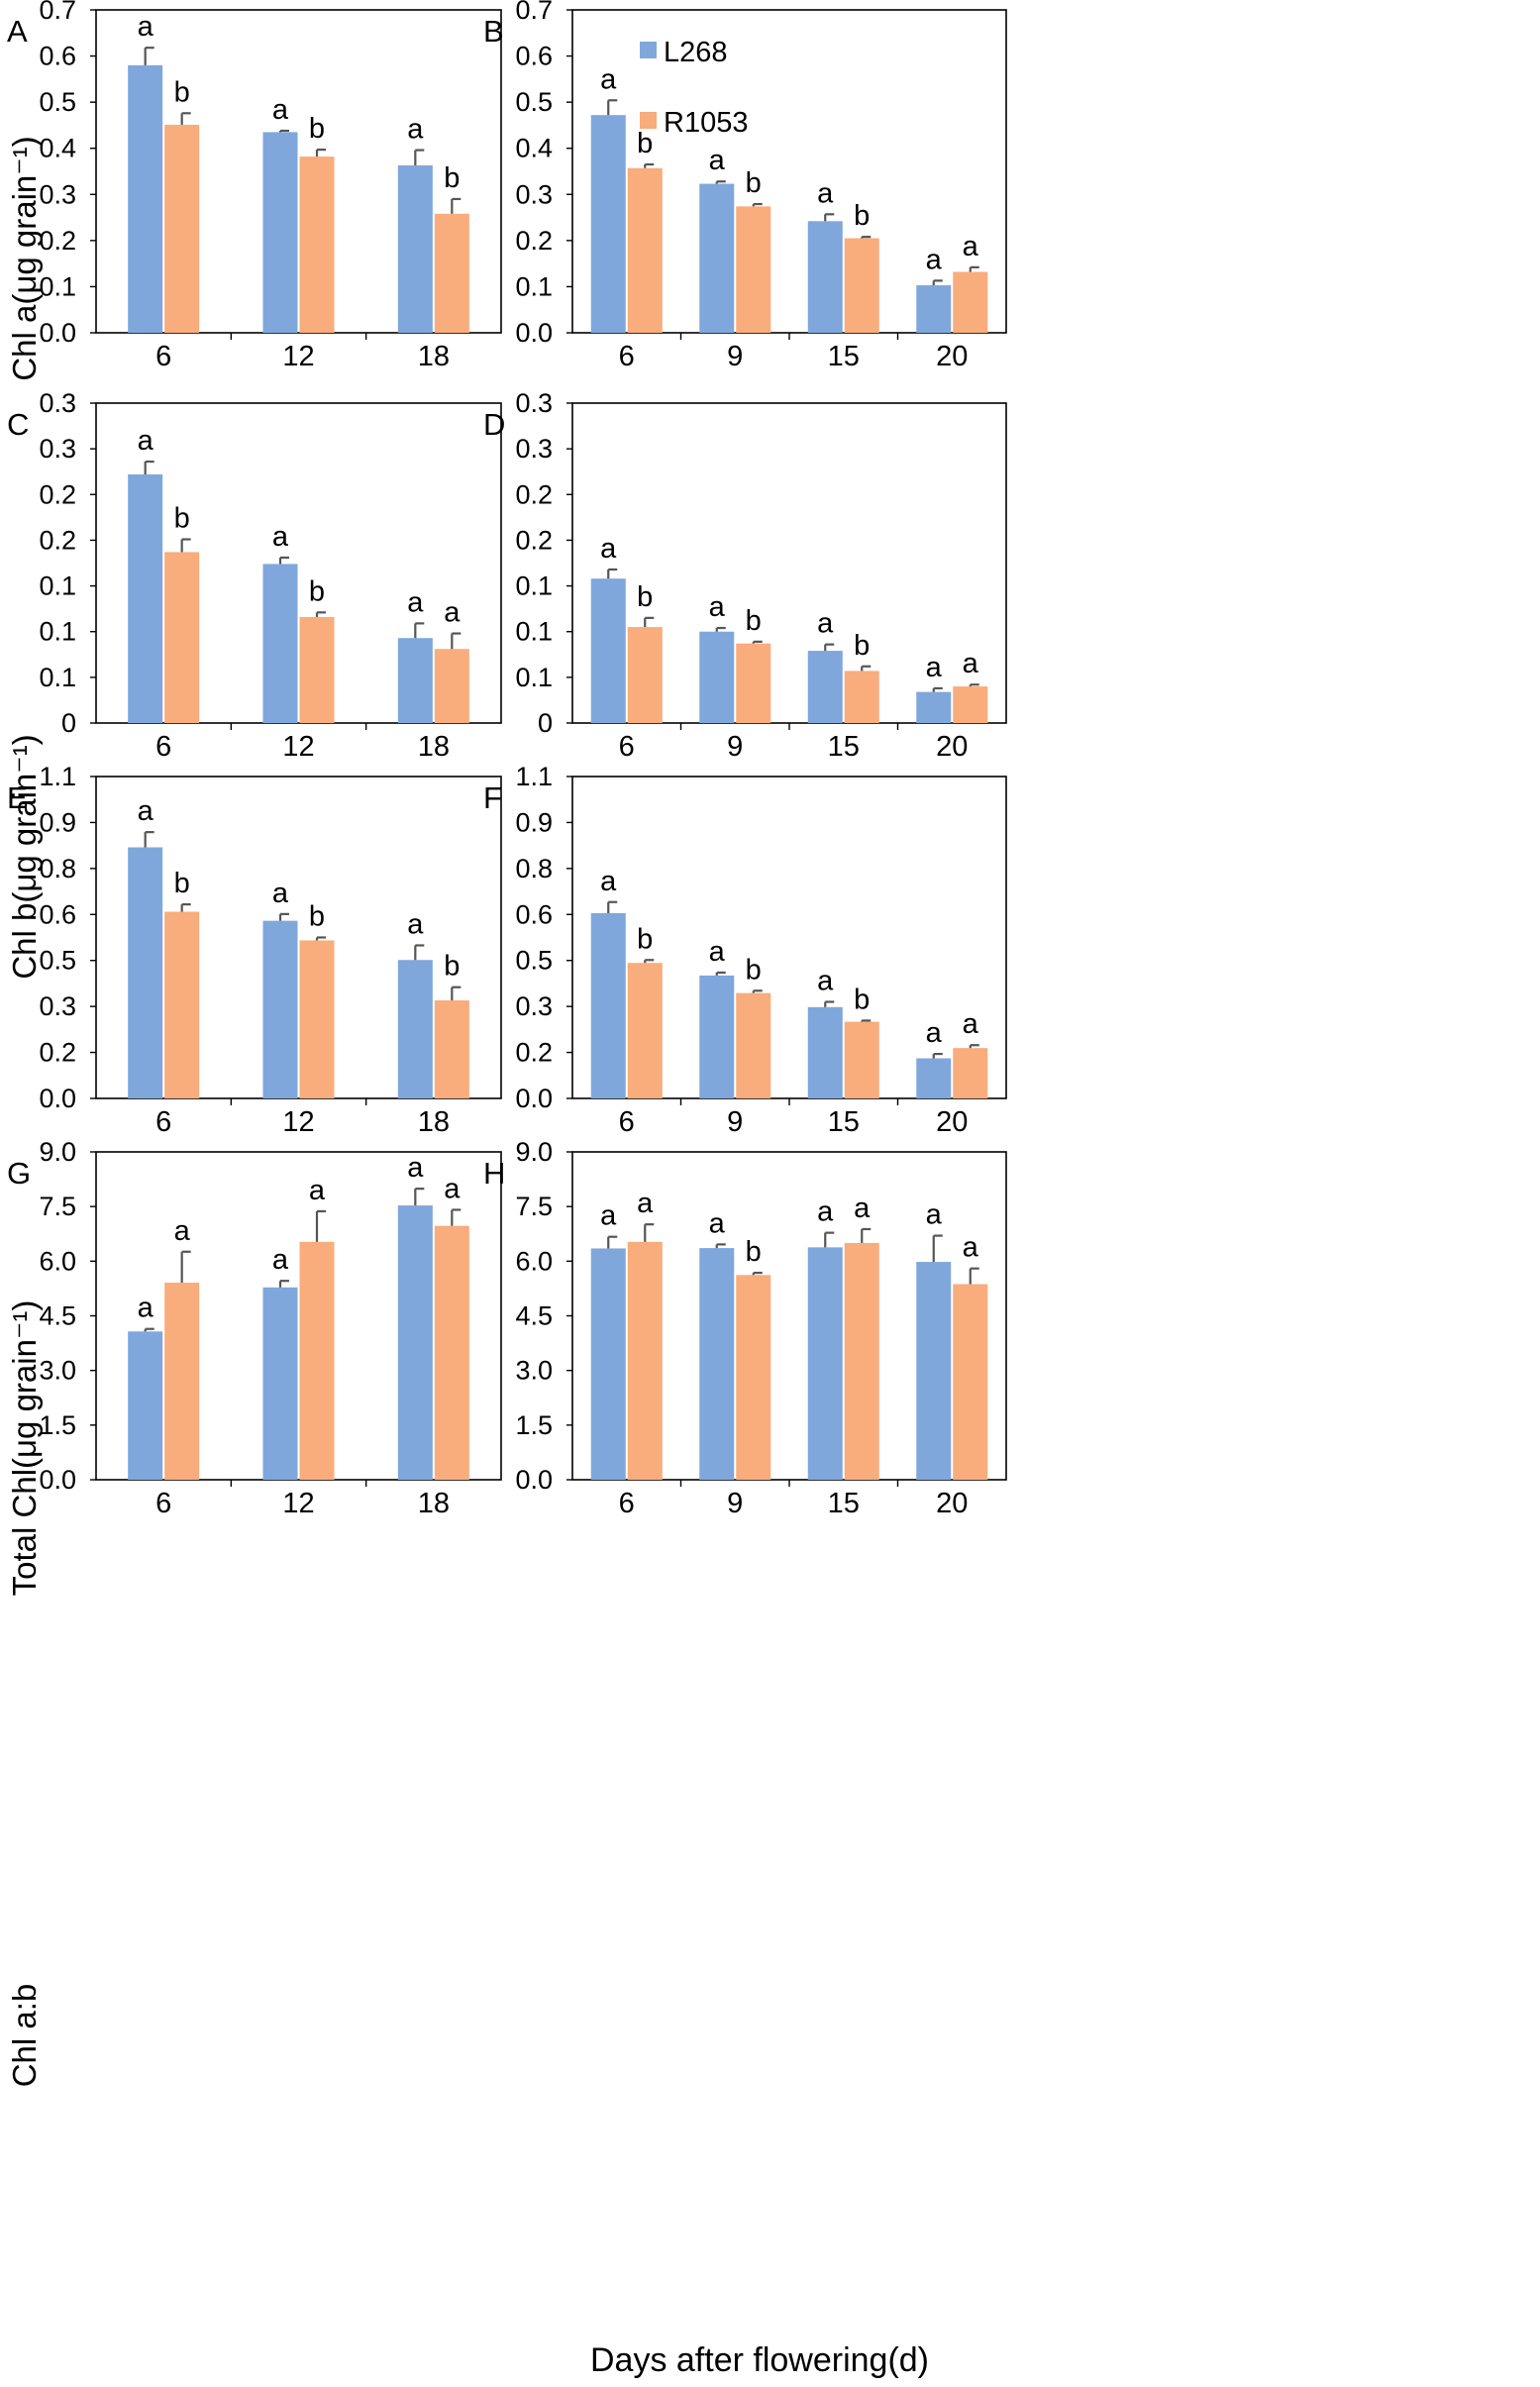 The image size is (1540, 2387). What do you see at coordinates (146, 441) in the screenshot?
I see `sig-letter-c-l268-6: a` at bounding box center [146, 441].